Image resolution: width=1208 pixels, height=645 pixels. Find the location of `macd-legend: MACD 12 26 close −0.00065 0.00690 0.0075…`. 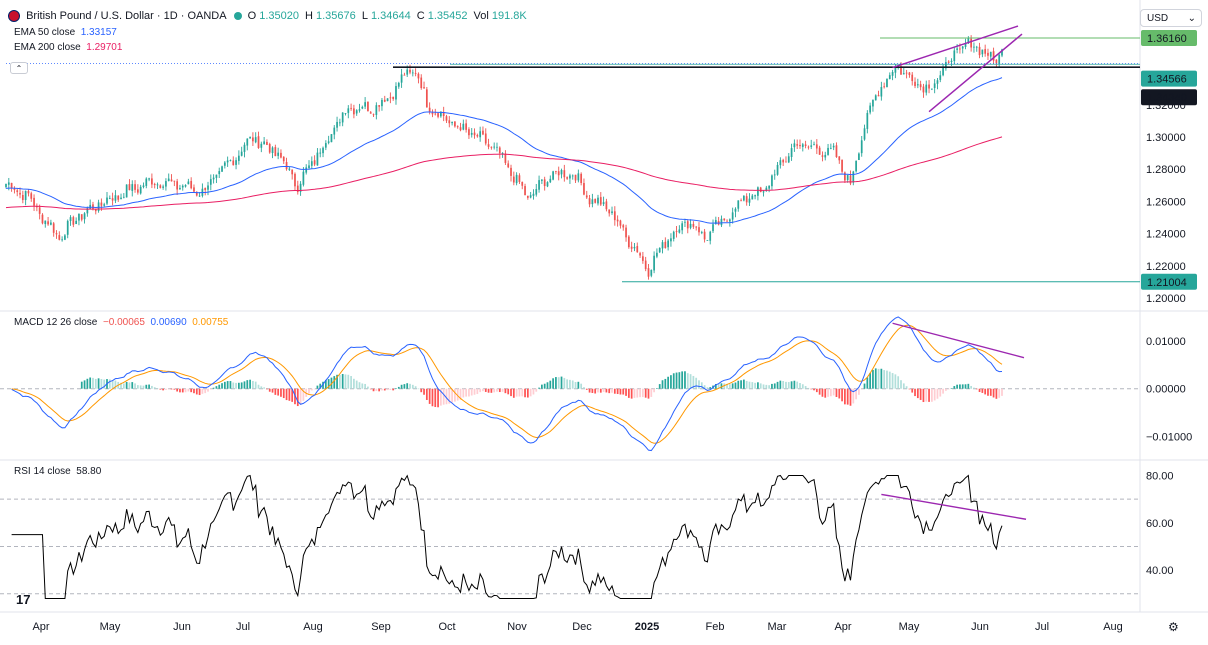

macd-legend: MACD 12 26 close −0.00065 0.00690 0.0075… is located at coordinates (121, 323).